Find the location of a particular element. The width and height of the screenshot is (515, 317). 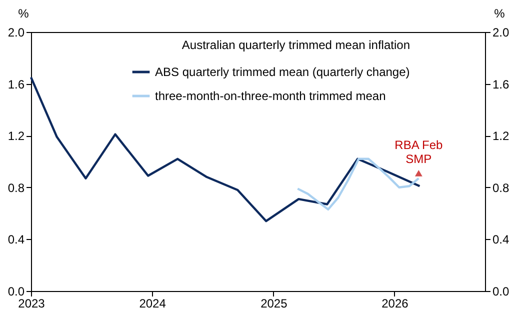

y-tick-label: 0.0 is located at coordinates (16, 291).